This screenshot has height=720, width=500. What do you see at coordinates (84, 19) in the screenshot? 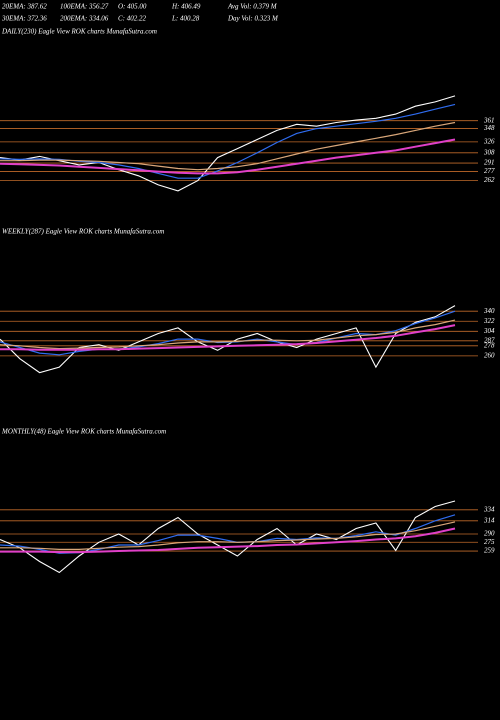
I see `header-stat: 200EMA: 334.06` at bounding box center [84, 19].